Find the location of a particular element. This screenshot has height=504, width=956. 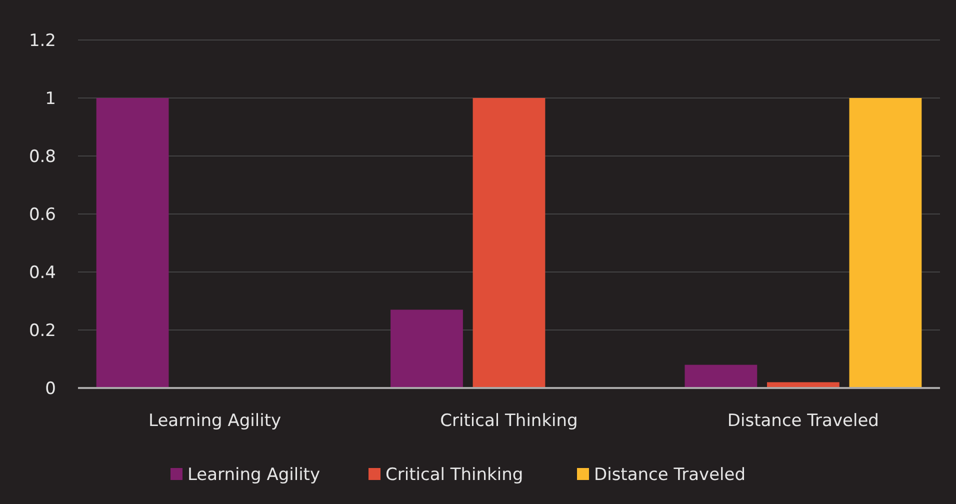

x-tick-label: Critical Thinking is located at coordinates (509, 421).